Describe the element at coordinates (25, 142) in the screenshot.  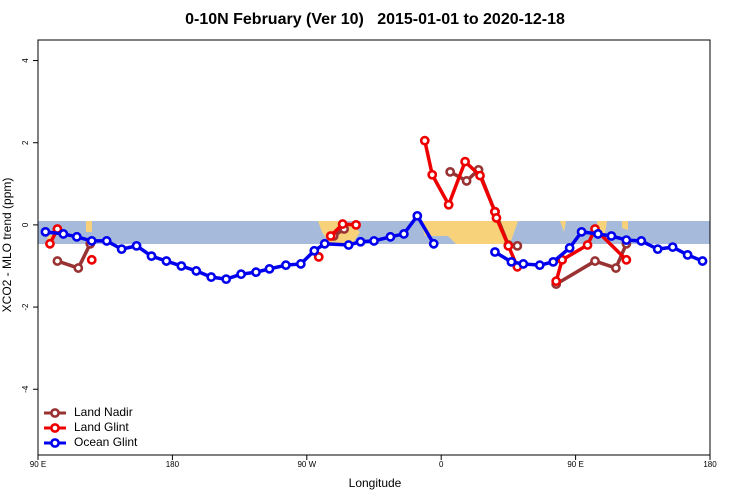
I see `y-tick-label: 2` at that location.